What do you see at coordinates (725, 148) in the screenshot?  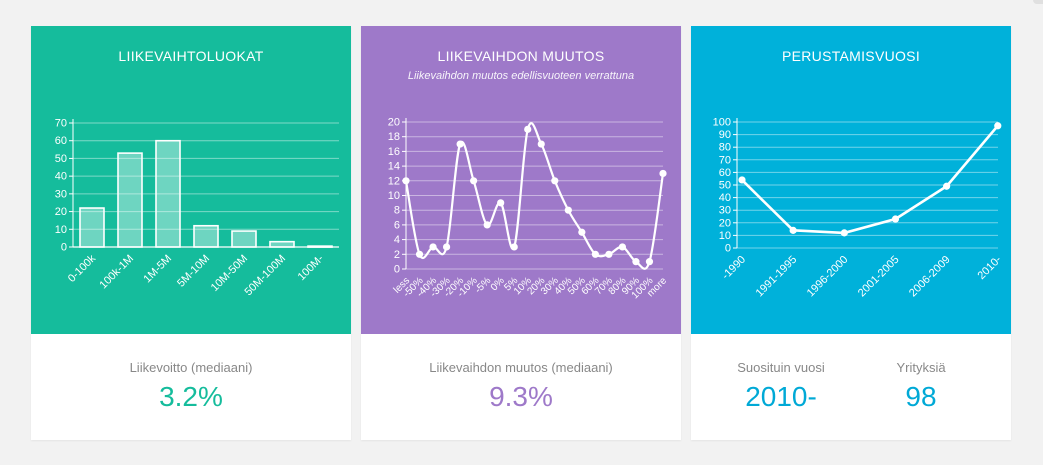 I see `y-tick-label: 80` at bounding box center [725, 148].